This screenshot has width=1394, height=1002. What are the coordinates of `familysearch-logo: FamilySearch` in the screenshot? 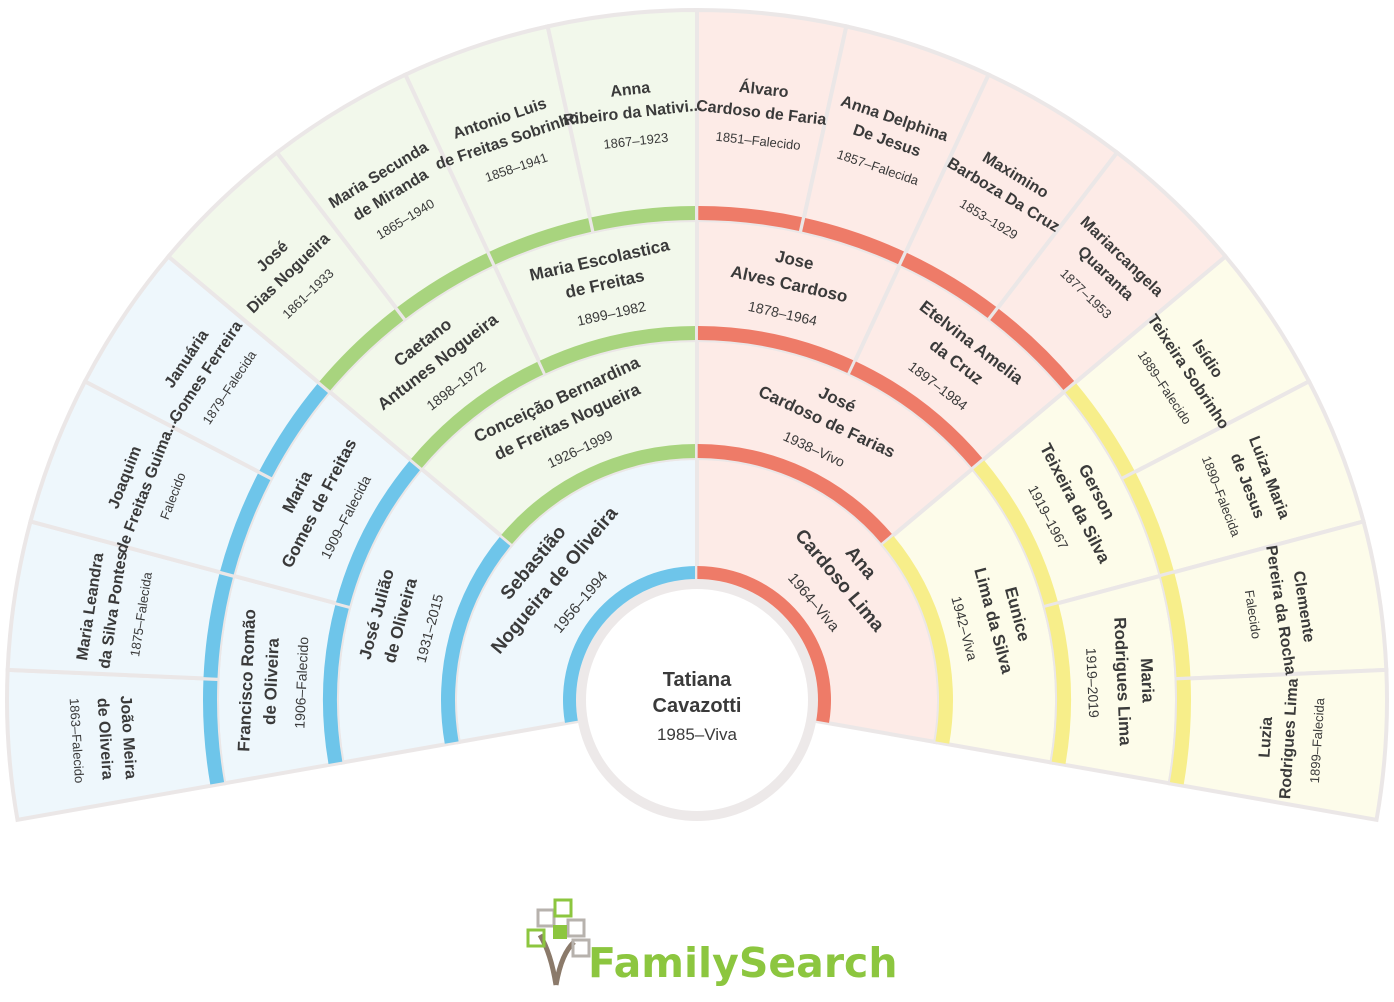 It's located at (712, 942).